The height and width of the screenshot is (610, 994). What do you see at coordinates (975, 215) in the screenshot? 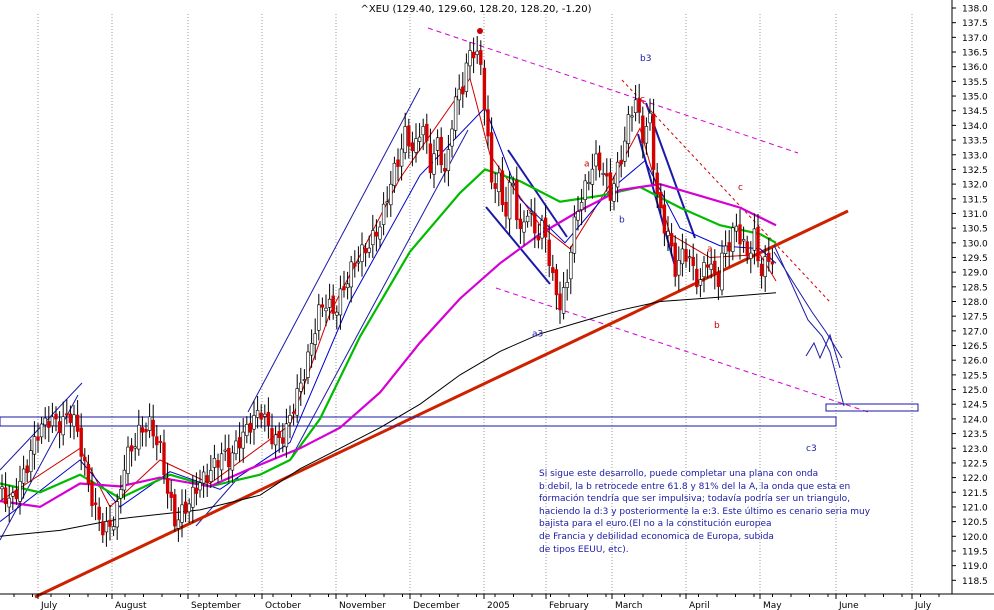
I see `price-tick-label: 131.0` at bounding box center [975, 215].